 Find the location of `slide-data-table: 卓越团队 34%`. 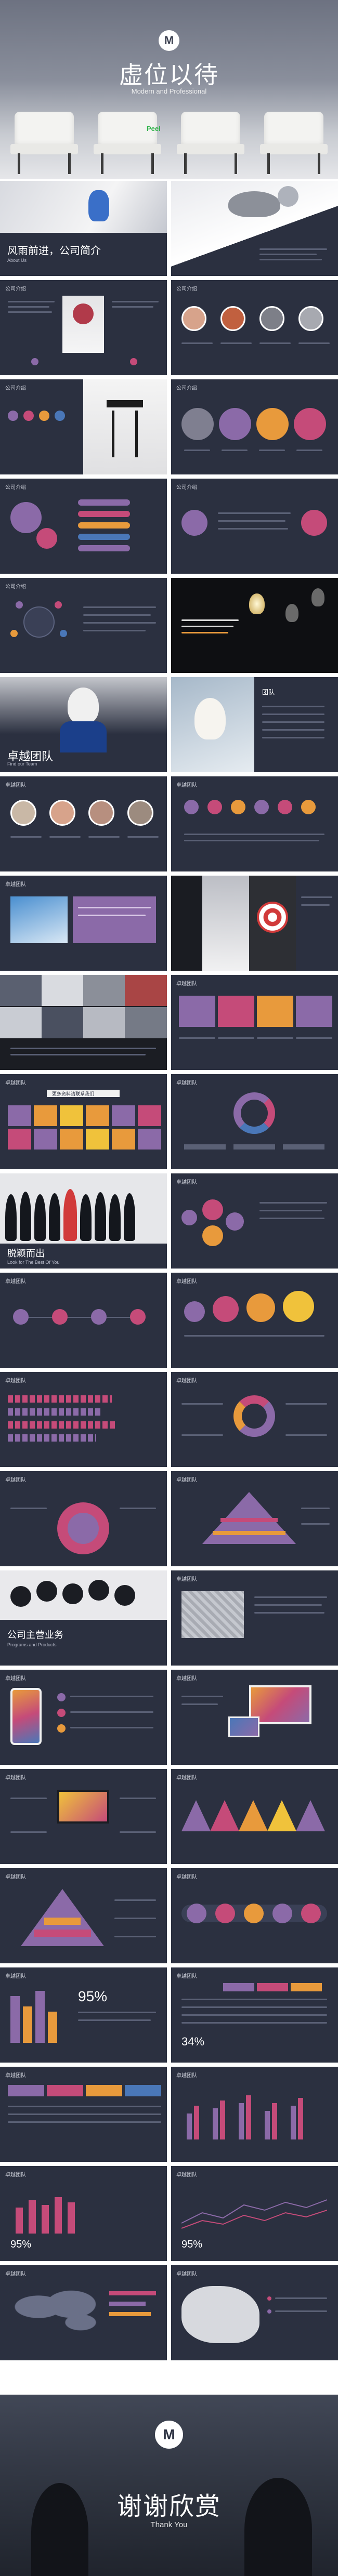

slide-data-table: 卓越团队 34% is located at coordinates (255, 2015).